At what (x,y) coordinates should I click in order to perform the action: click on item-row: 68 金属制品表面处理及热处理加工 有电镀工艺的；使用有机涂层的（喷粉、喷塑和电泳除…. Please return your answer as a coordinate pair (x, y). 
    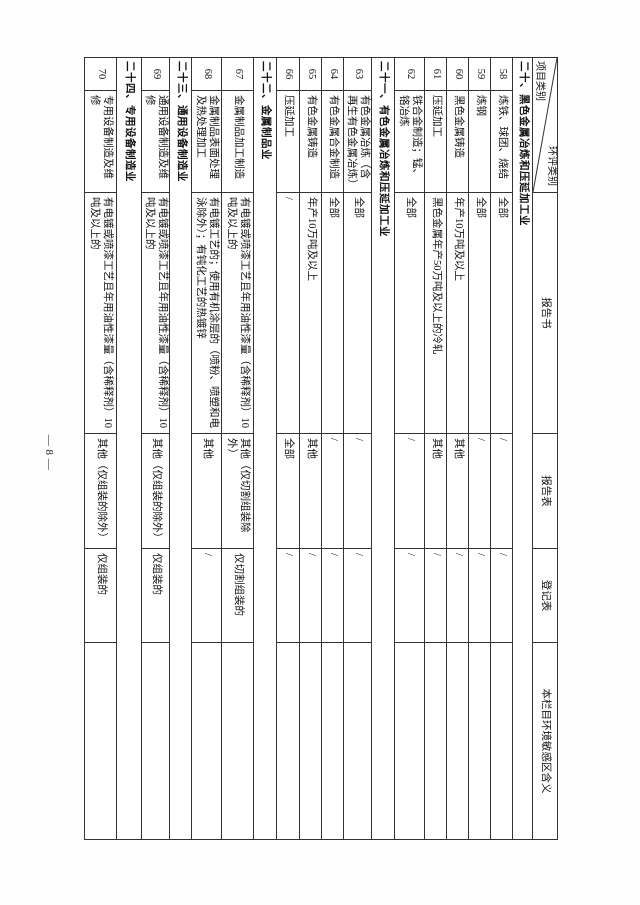
    Looking at the image, I should click on (206, 448).